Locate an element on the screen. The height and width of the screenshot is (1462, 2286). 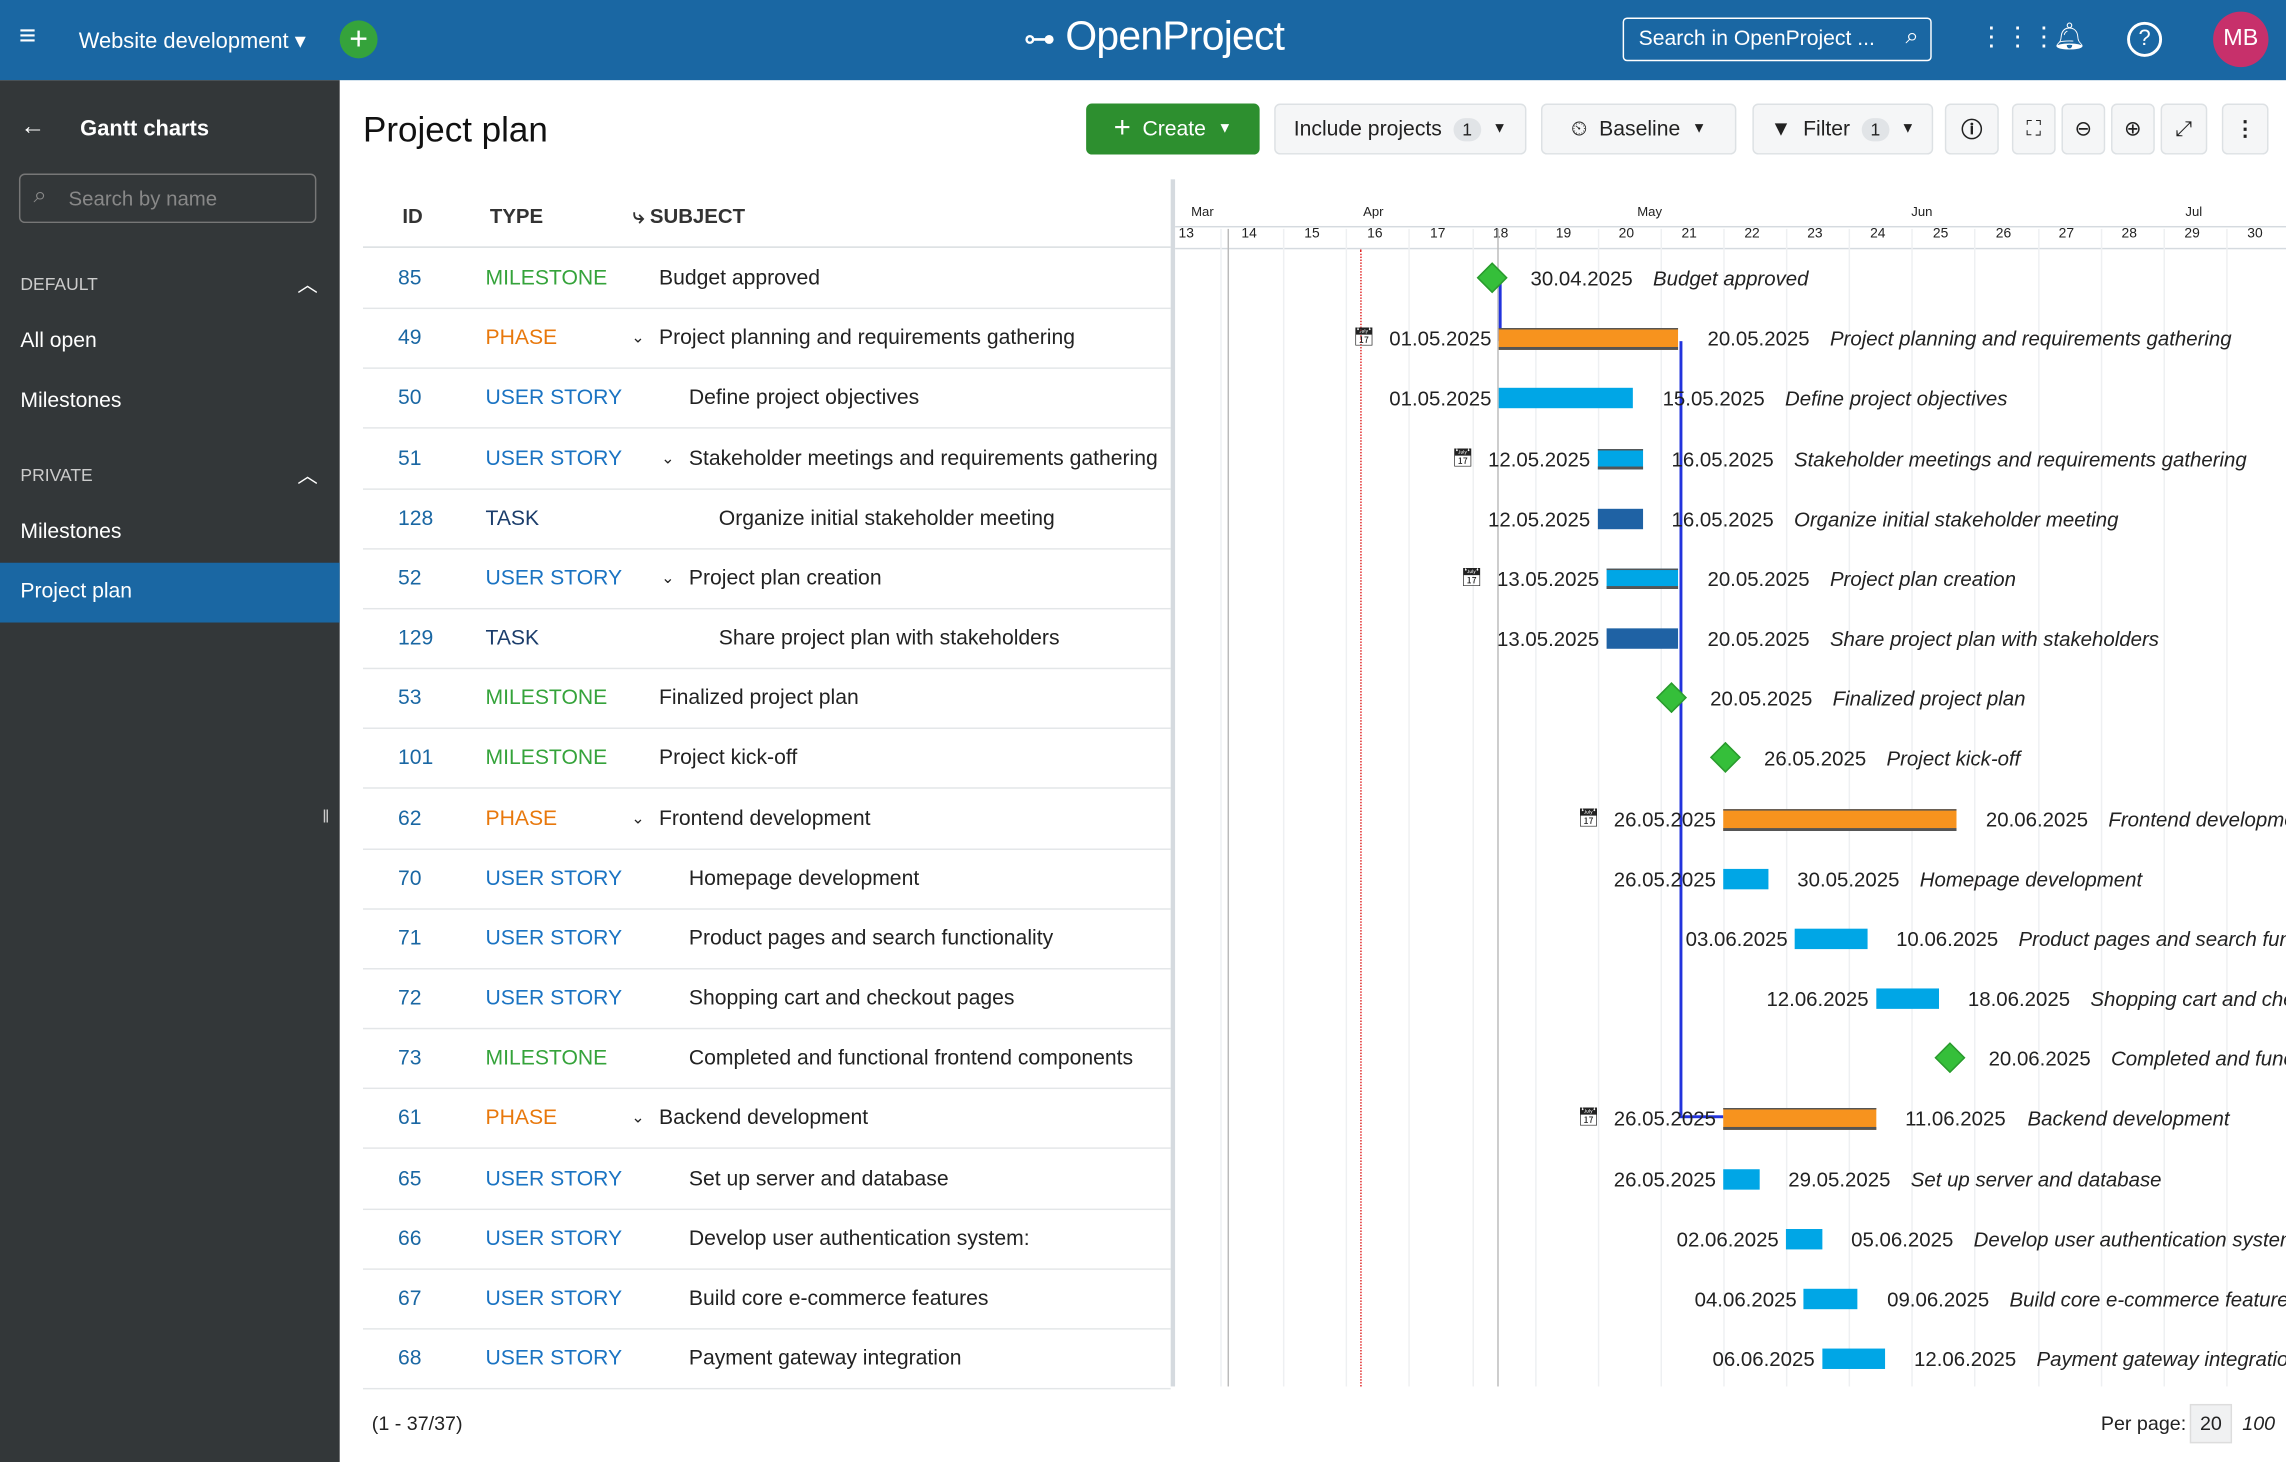
table-row: 53 MILESTONE Finalized project plan is located at coordinates (767, 699).